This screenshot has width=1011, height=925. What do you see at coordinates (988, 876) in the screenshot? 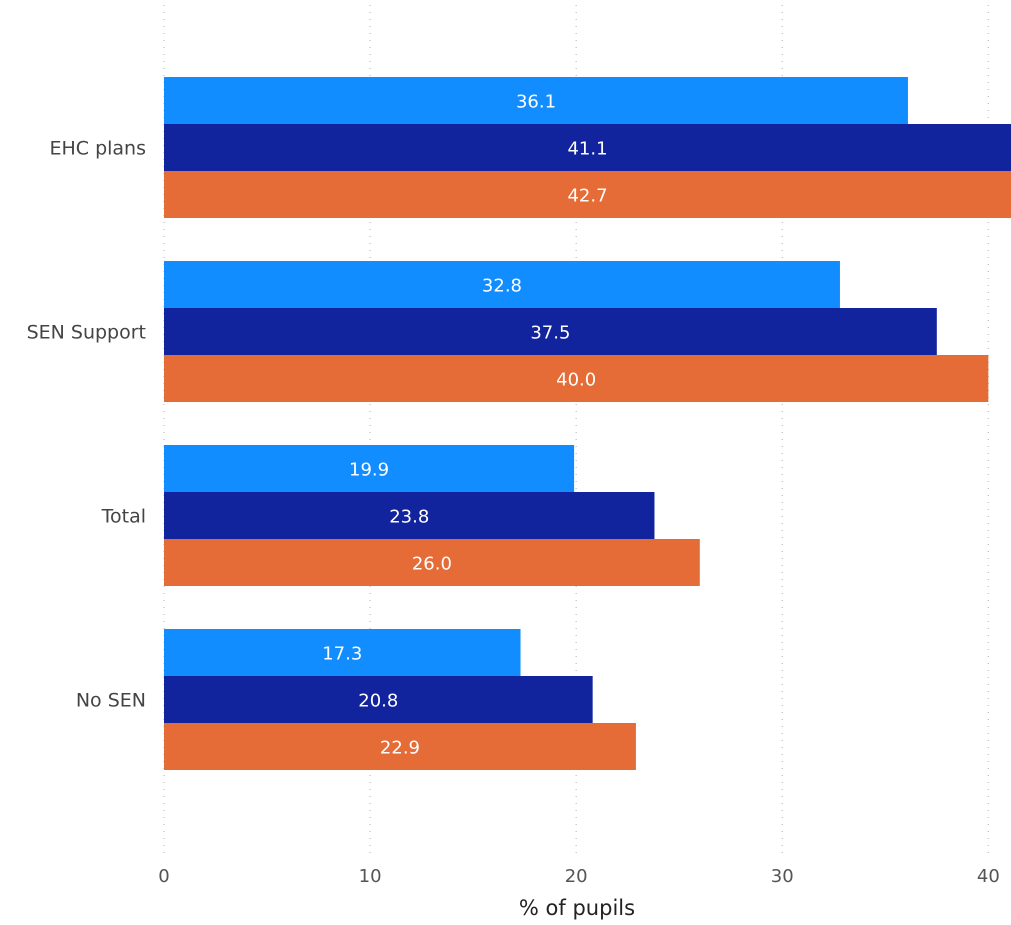
I see `x-tick-label: 40` at bounding box center [988, 876].